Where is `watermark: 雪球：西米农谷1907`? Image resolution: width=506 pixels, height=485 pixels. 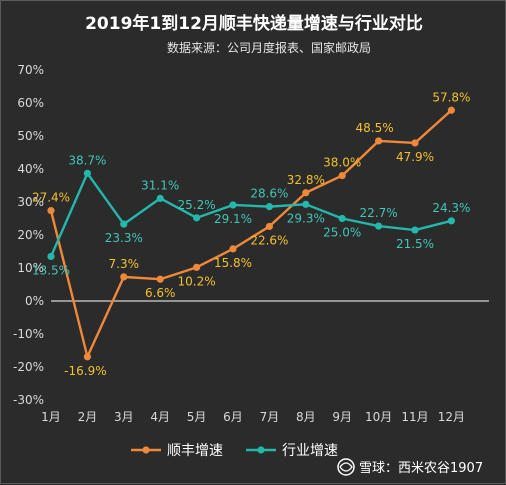
watermark: 雪球：西米农谷1907 is located at coordinates (410, 467).